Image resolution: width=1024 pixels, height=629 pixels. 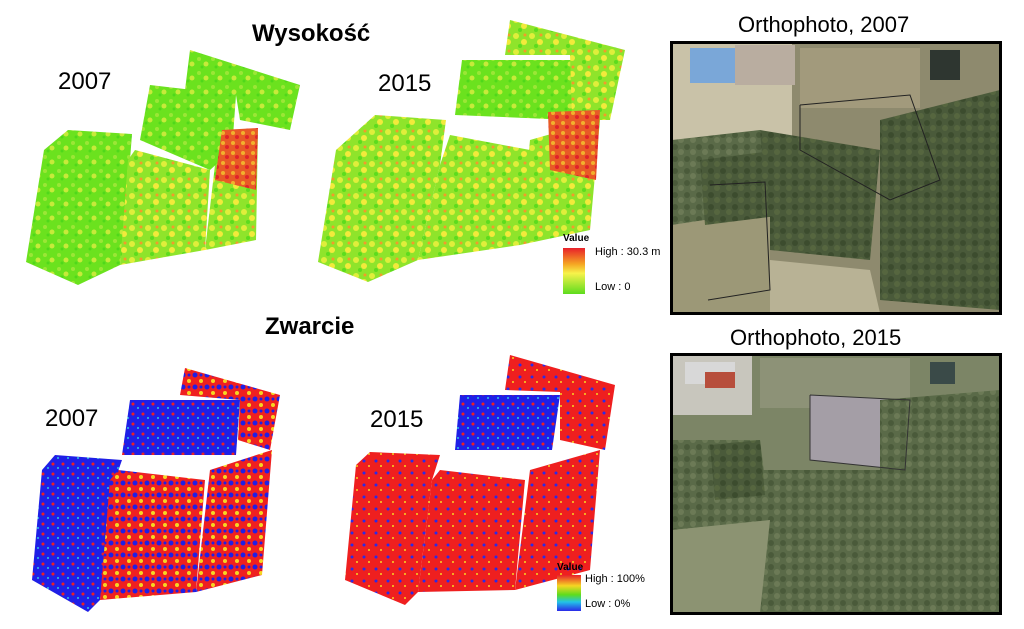 I want to click on height-section-title: Wysokość, so click(x=311, y=33).